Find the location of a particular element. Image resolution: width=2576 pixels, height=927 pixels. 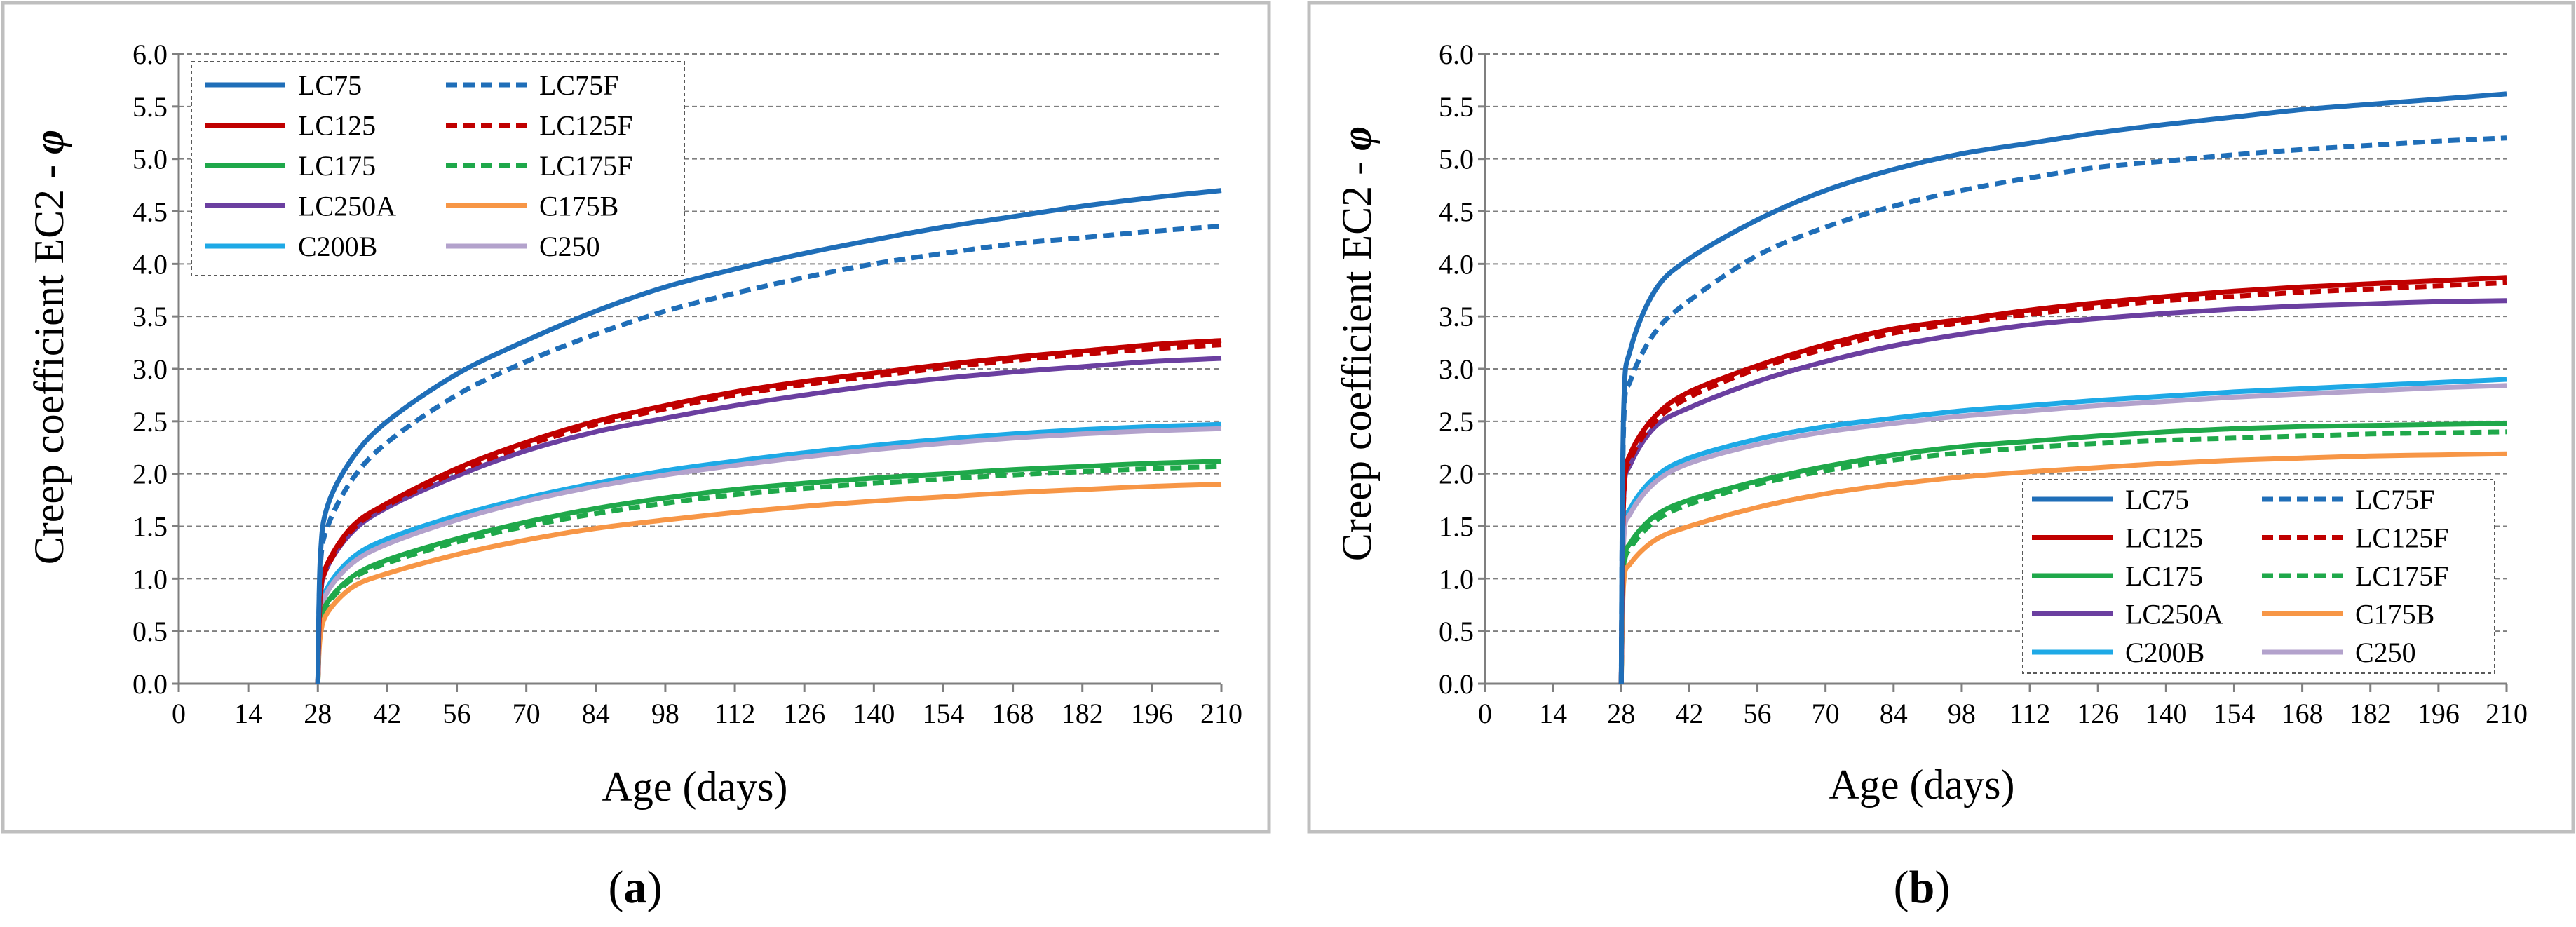

chart-a-y-tick-label: 5.0 is located at coordinates (150, 159).